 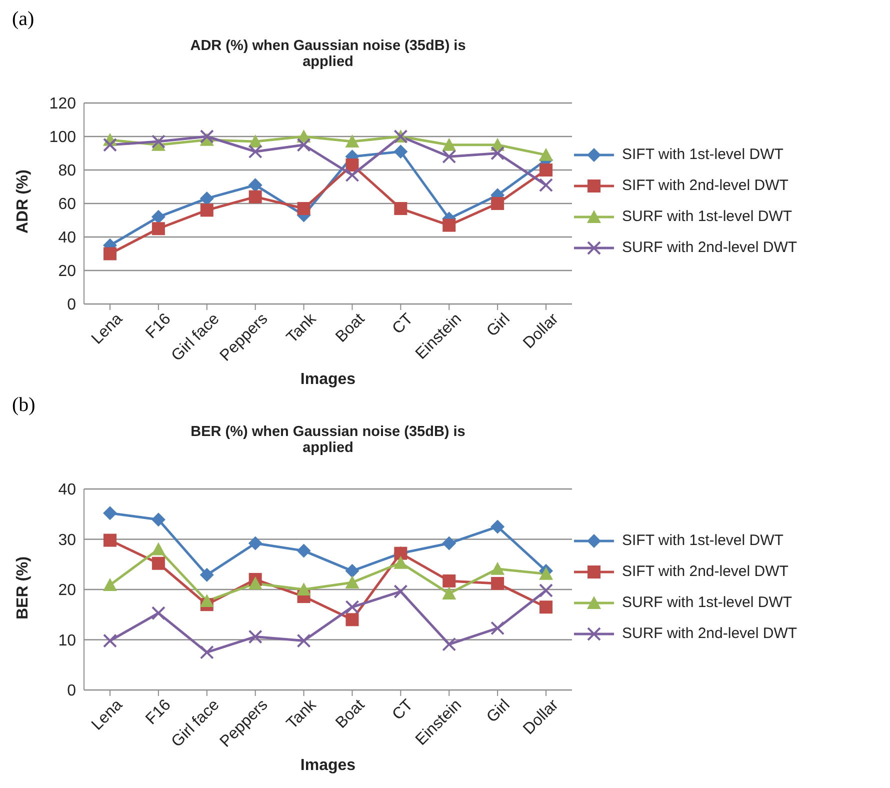 What do you see at coordinates (67, 540) in the screenshot?
I see `y-tick-label: 30` at bounding box center [67, 540].